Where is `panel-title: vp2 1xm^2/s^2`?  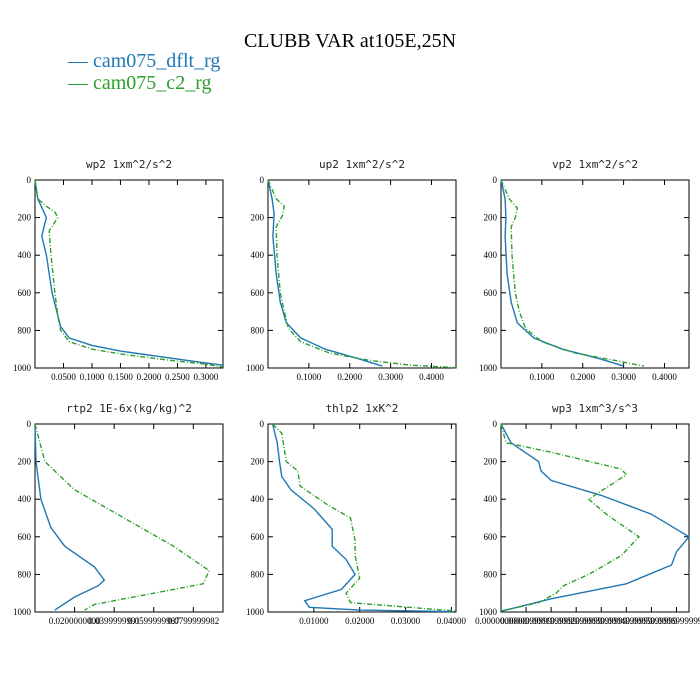
panel-title: vp2 1xm^2/s^2 is located at coordinates (595, 164).